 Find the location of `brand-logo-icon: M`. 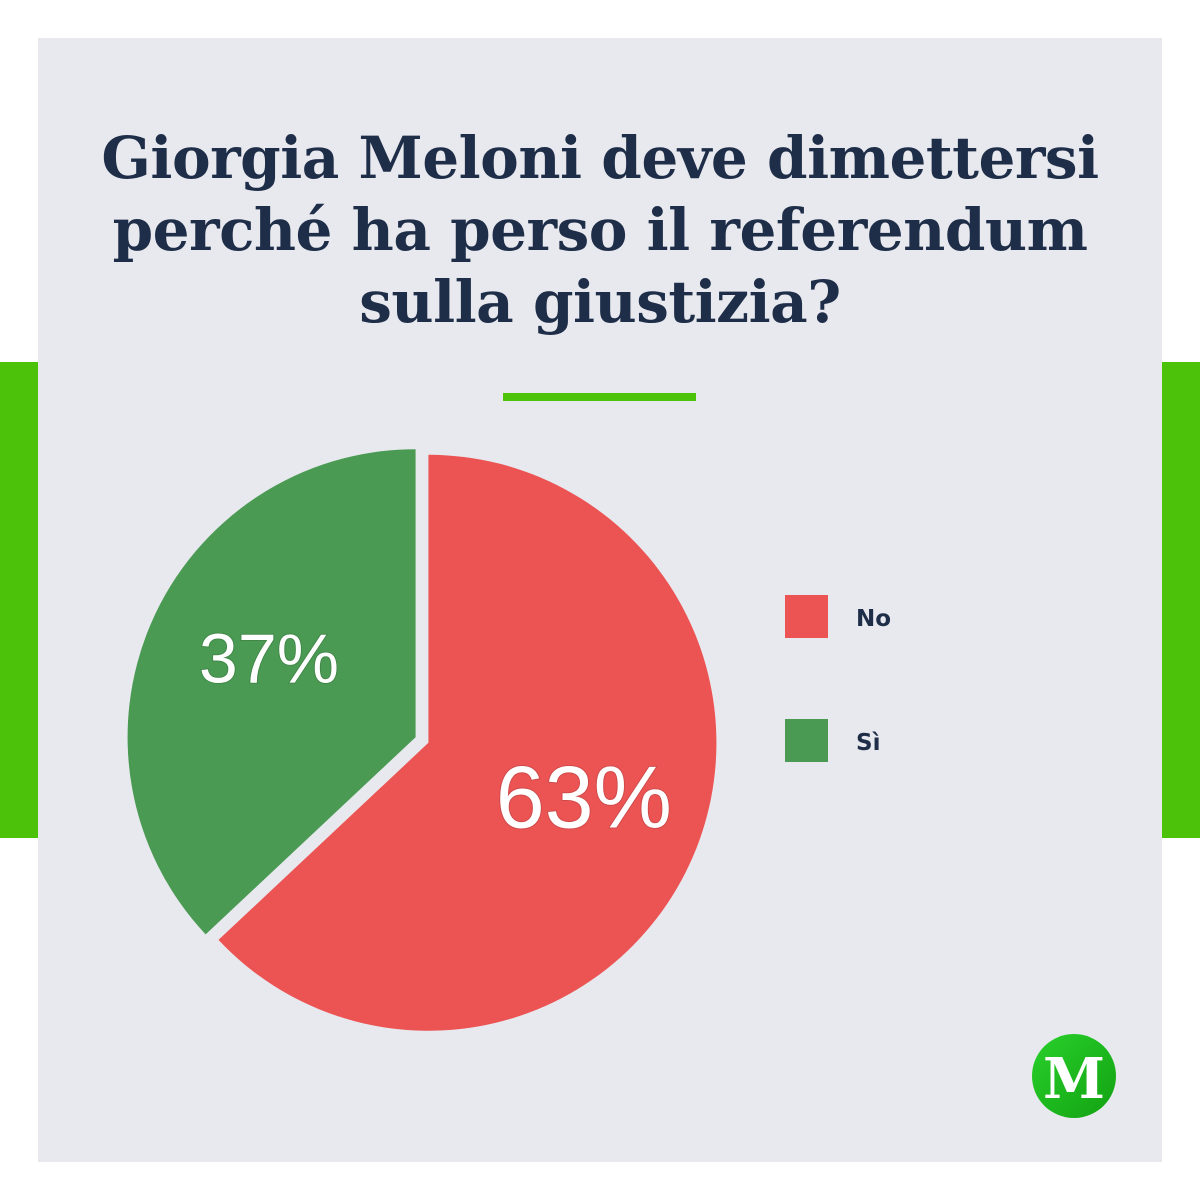

brand-logo-icon: M is located at coordinates (1074, 1076).